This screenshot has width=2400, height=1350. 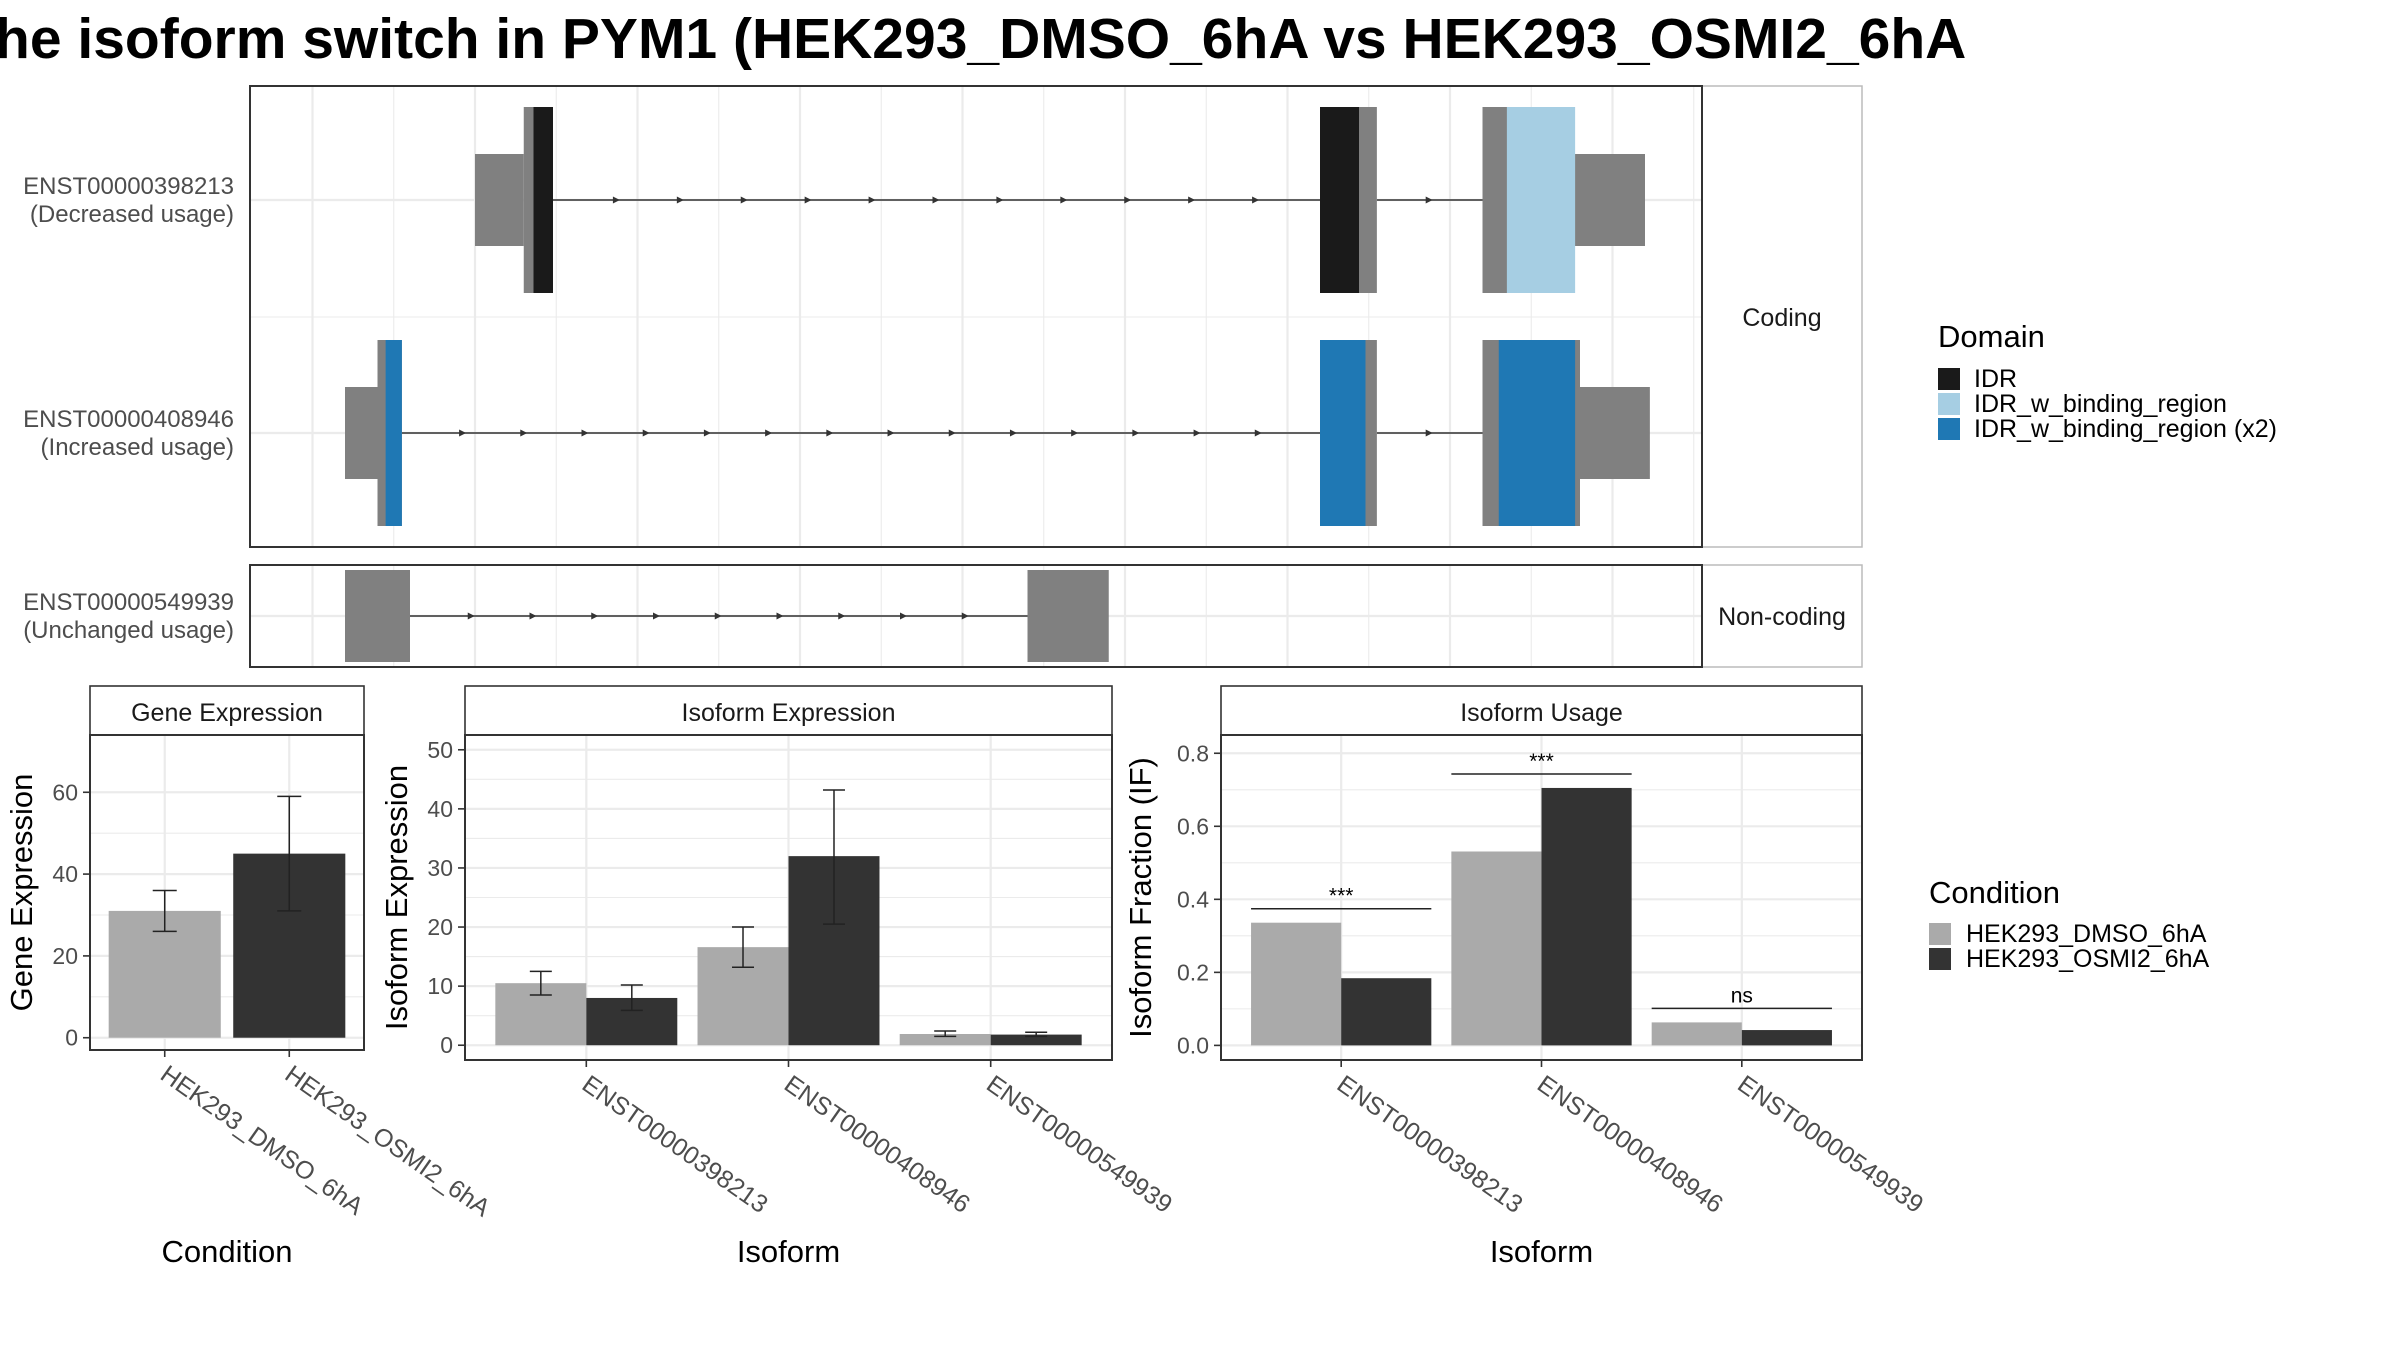 What do you see at coordinates (1193, 1045) in the screenshot?
I see `y-tick-label: 0.0` at bounding box center [1193, 1045].